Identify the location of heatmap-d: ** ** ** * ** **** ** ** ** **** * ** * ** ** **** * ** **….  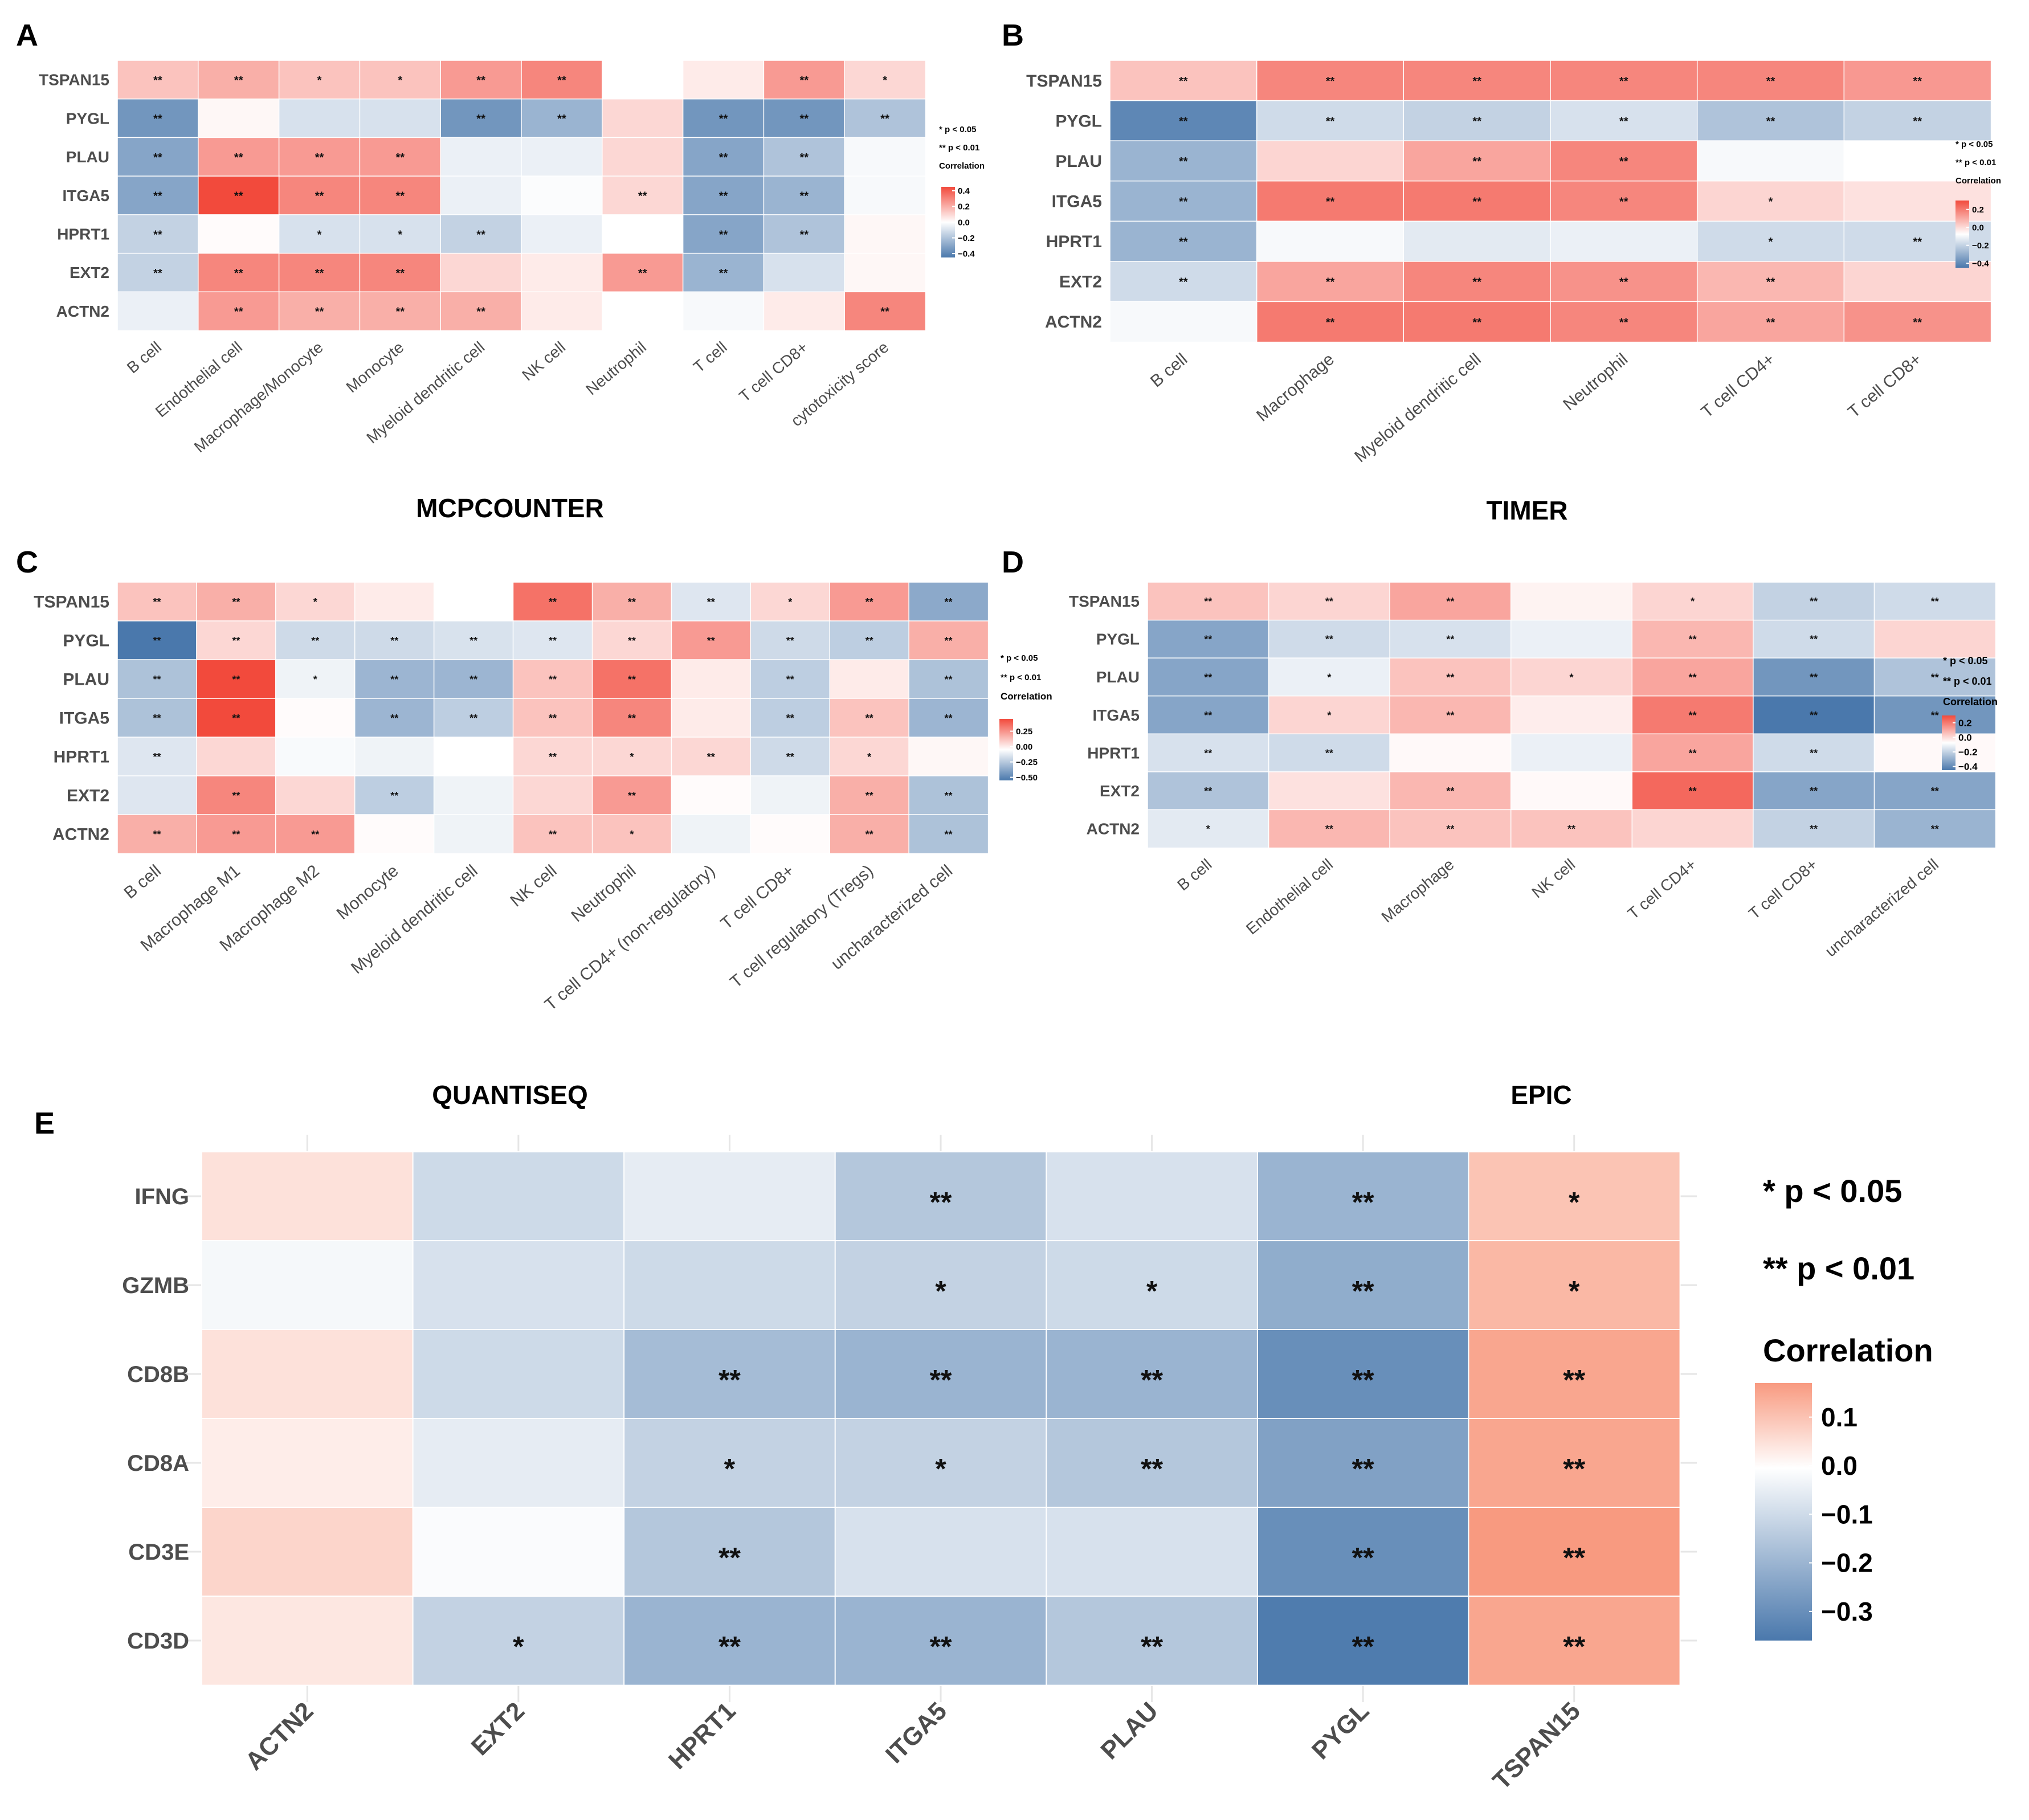
(1533, 771).